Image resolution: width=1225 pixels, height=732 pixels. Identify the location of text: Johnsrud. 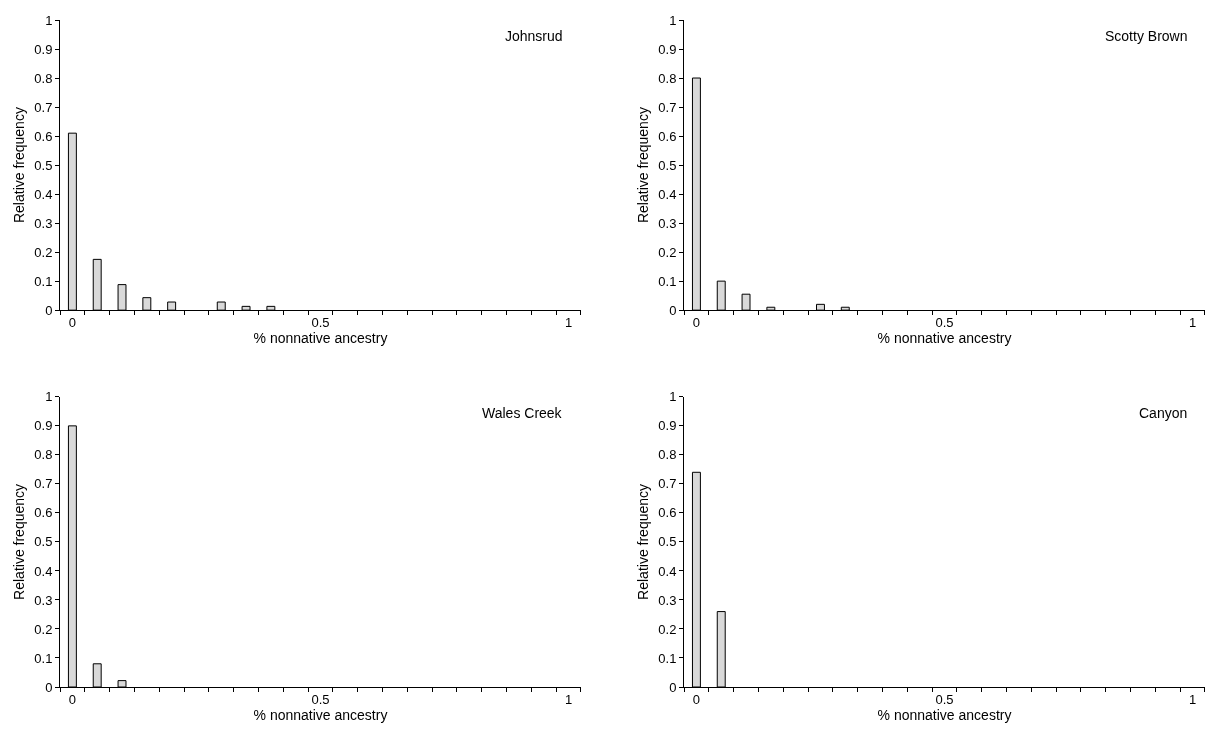
(534, 36).